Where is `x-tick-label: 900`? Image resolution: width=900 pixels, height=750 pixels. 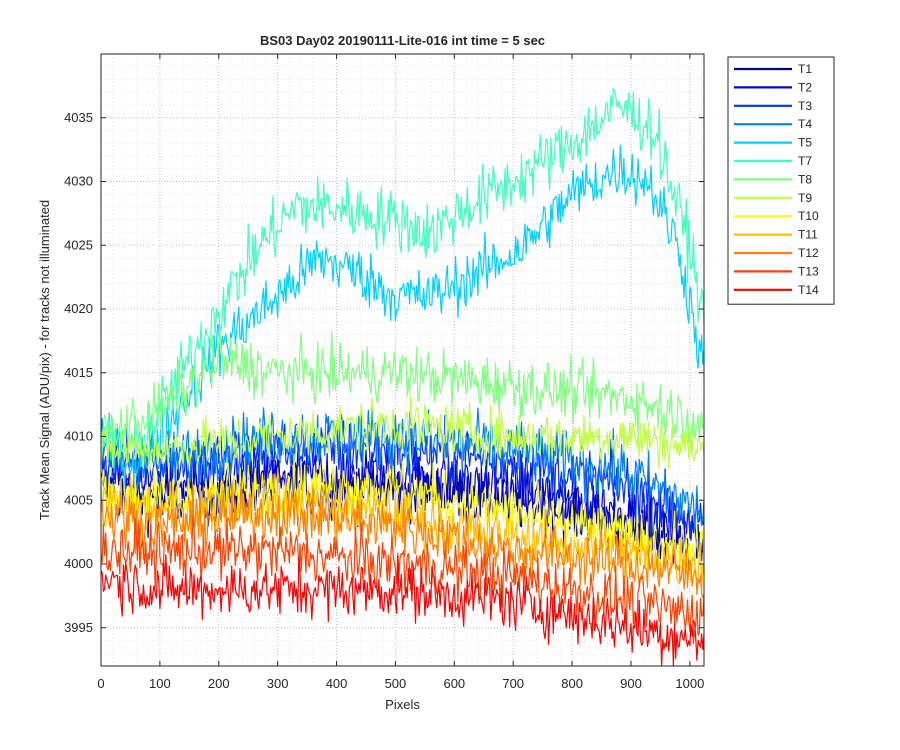
x-tick-label: 900 is located at coordinates (631, 683).